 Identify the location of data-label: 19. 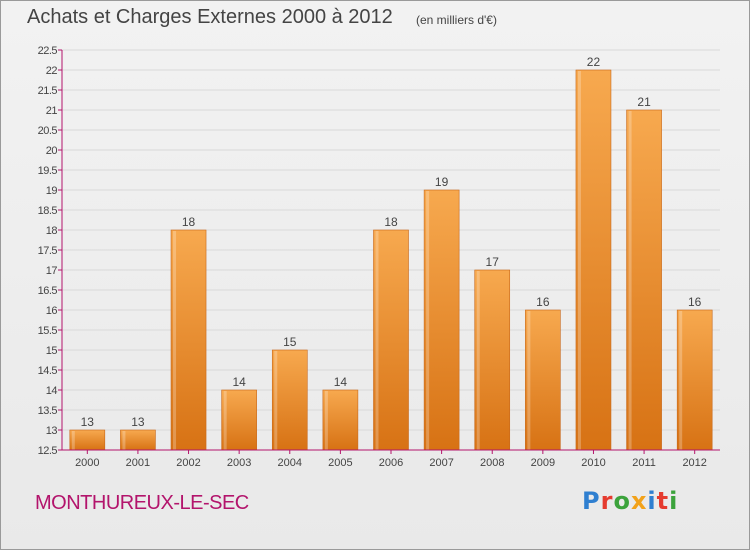
(442, 182).